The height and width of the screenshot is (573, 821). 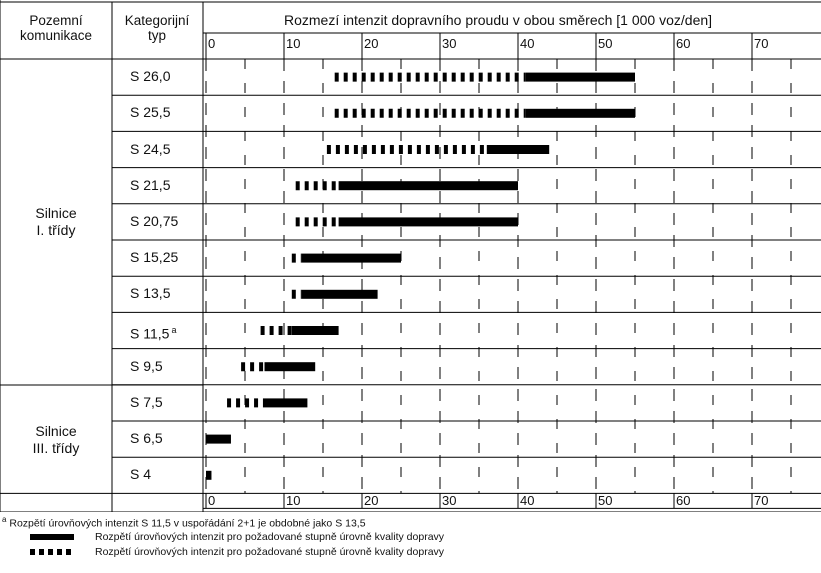 I want to click on category-label: S 6,5, so click(x=146, y=438).